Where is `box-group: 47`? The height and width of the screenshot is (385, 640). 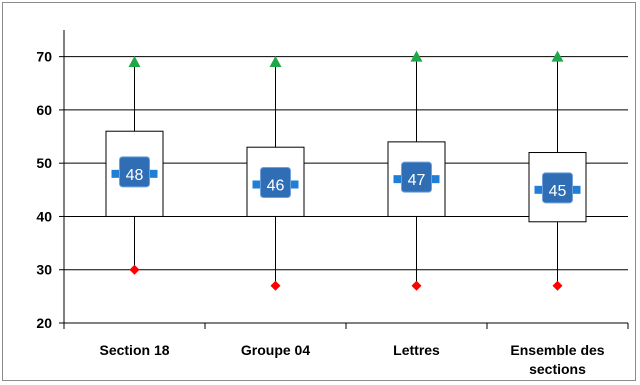
box-group: 47 is located at coordinates (416, 170).